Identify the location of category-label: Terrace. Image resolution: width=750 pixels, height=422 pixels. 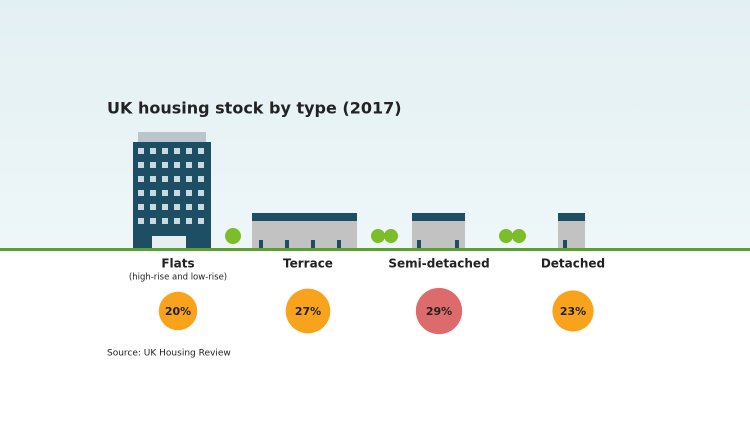
(308, 264).